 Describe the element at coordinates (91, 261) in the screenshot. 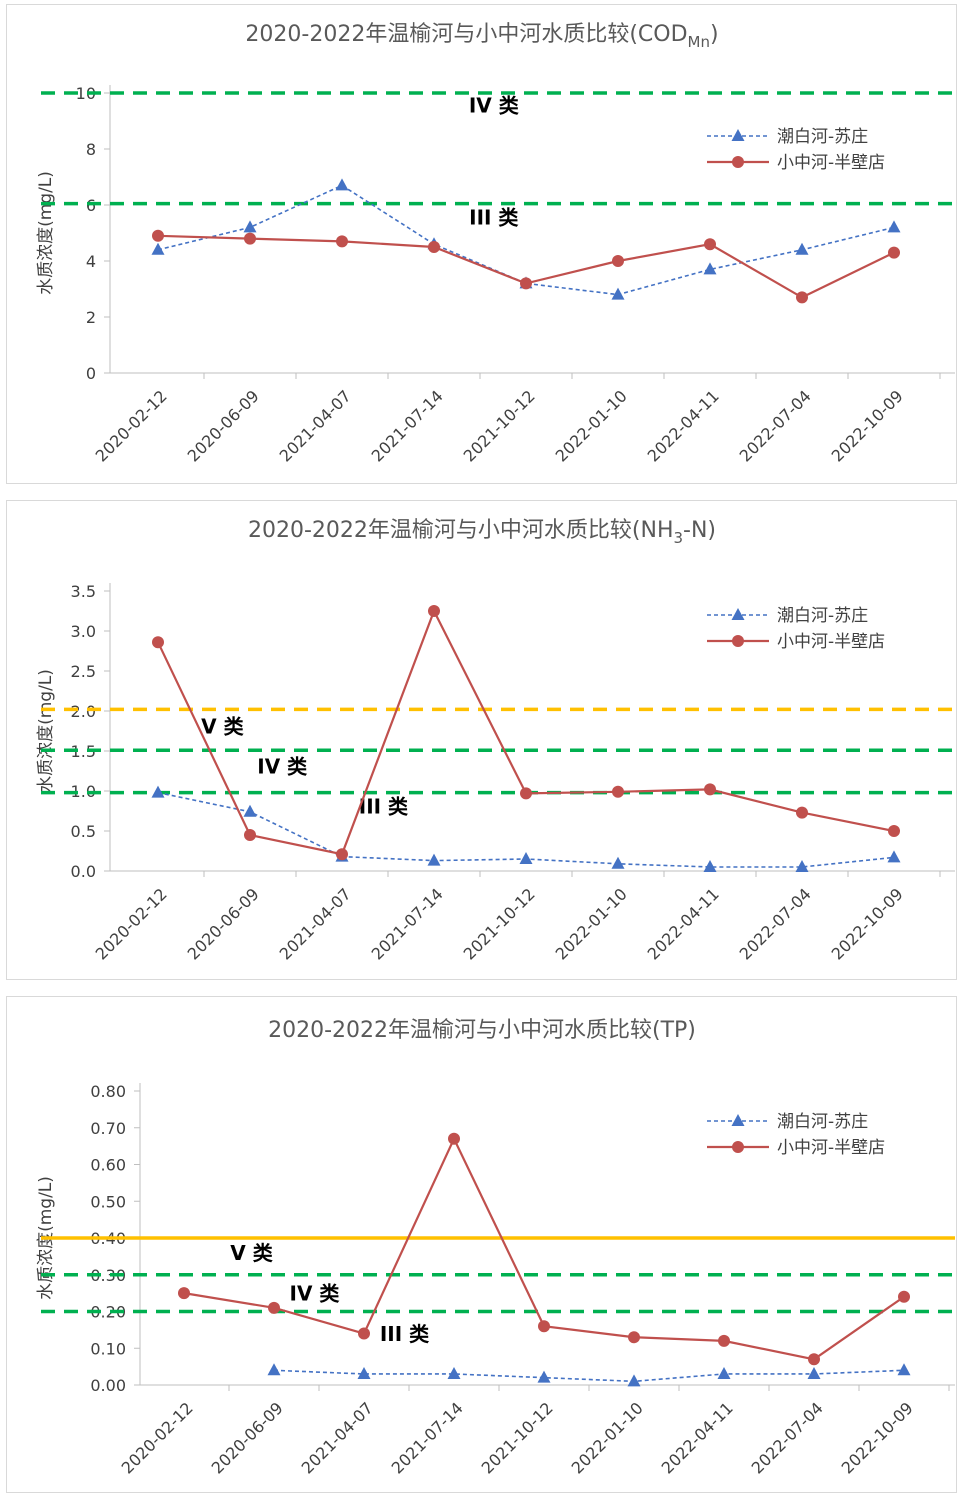

I see `y-tick-label: 4` at that location.